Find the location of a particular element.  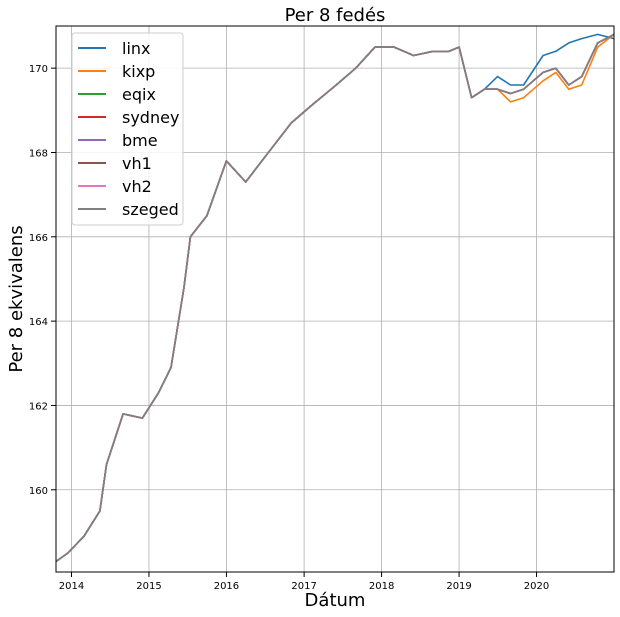

x-tick-label: 2017 is located at coordinates (303, 586).